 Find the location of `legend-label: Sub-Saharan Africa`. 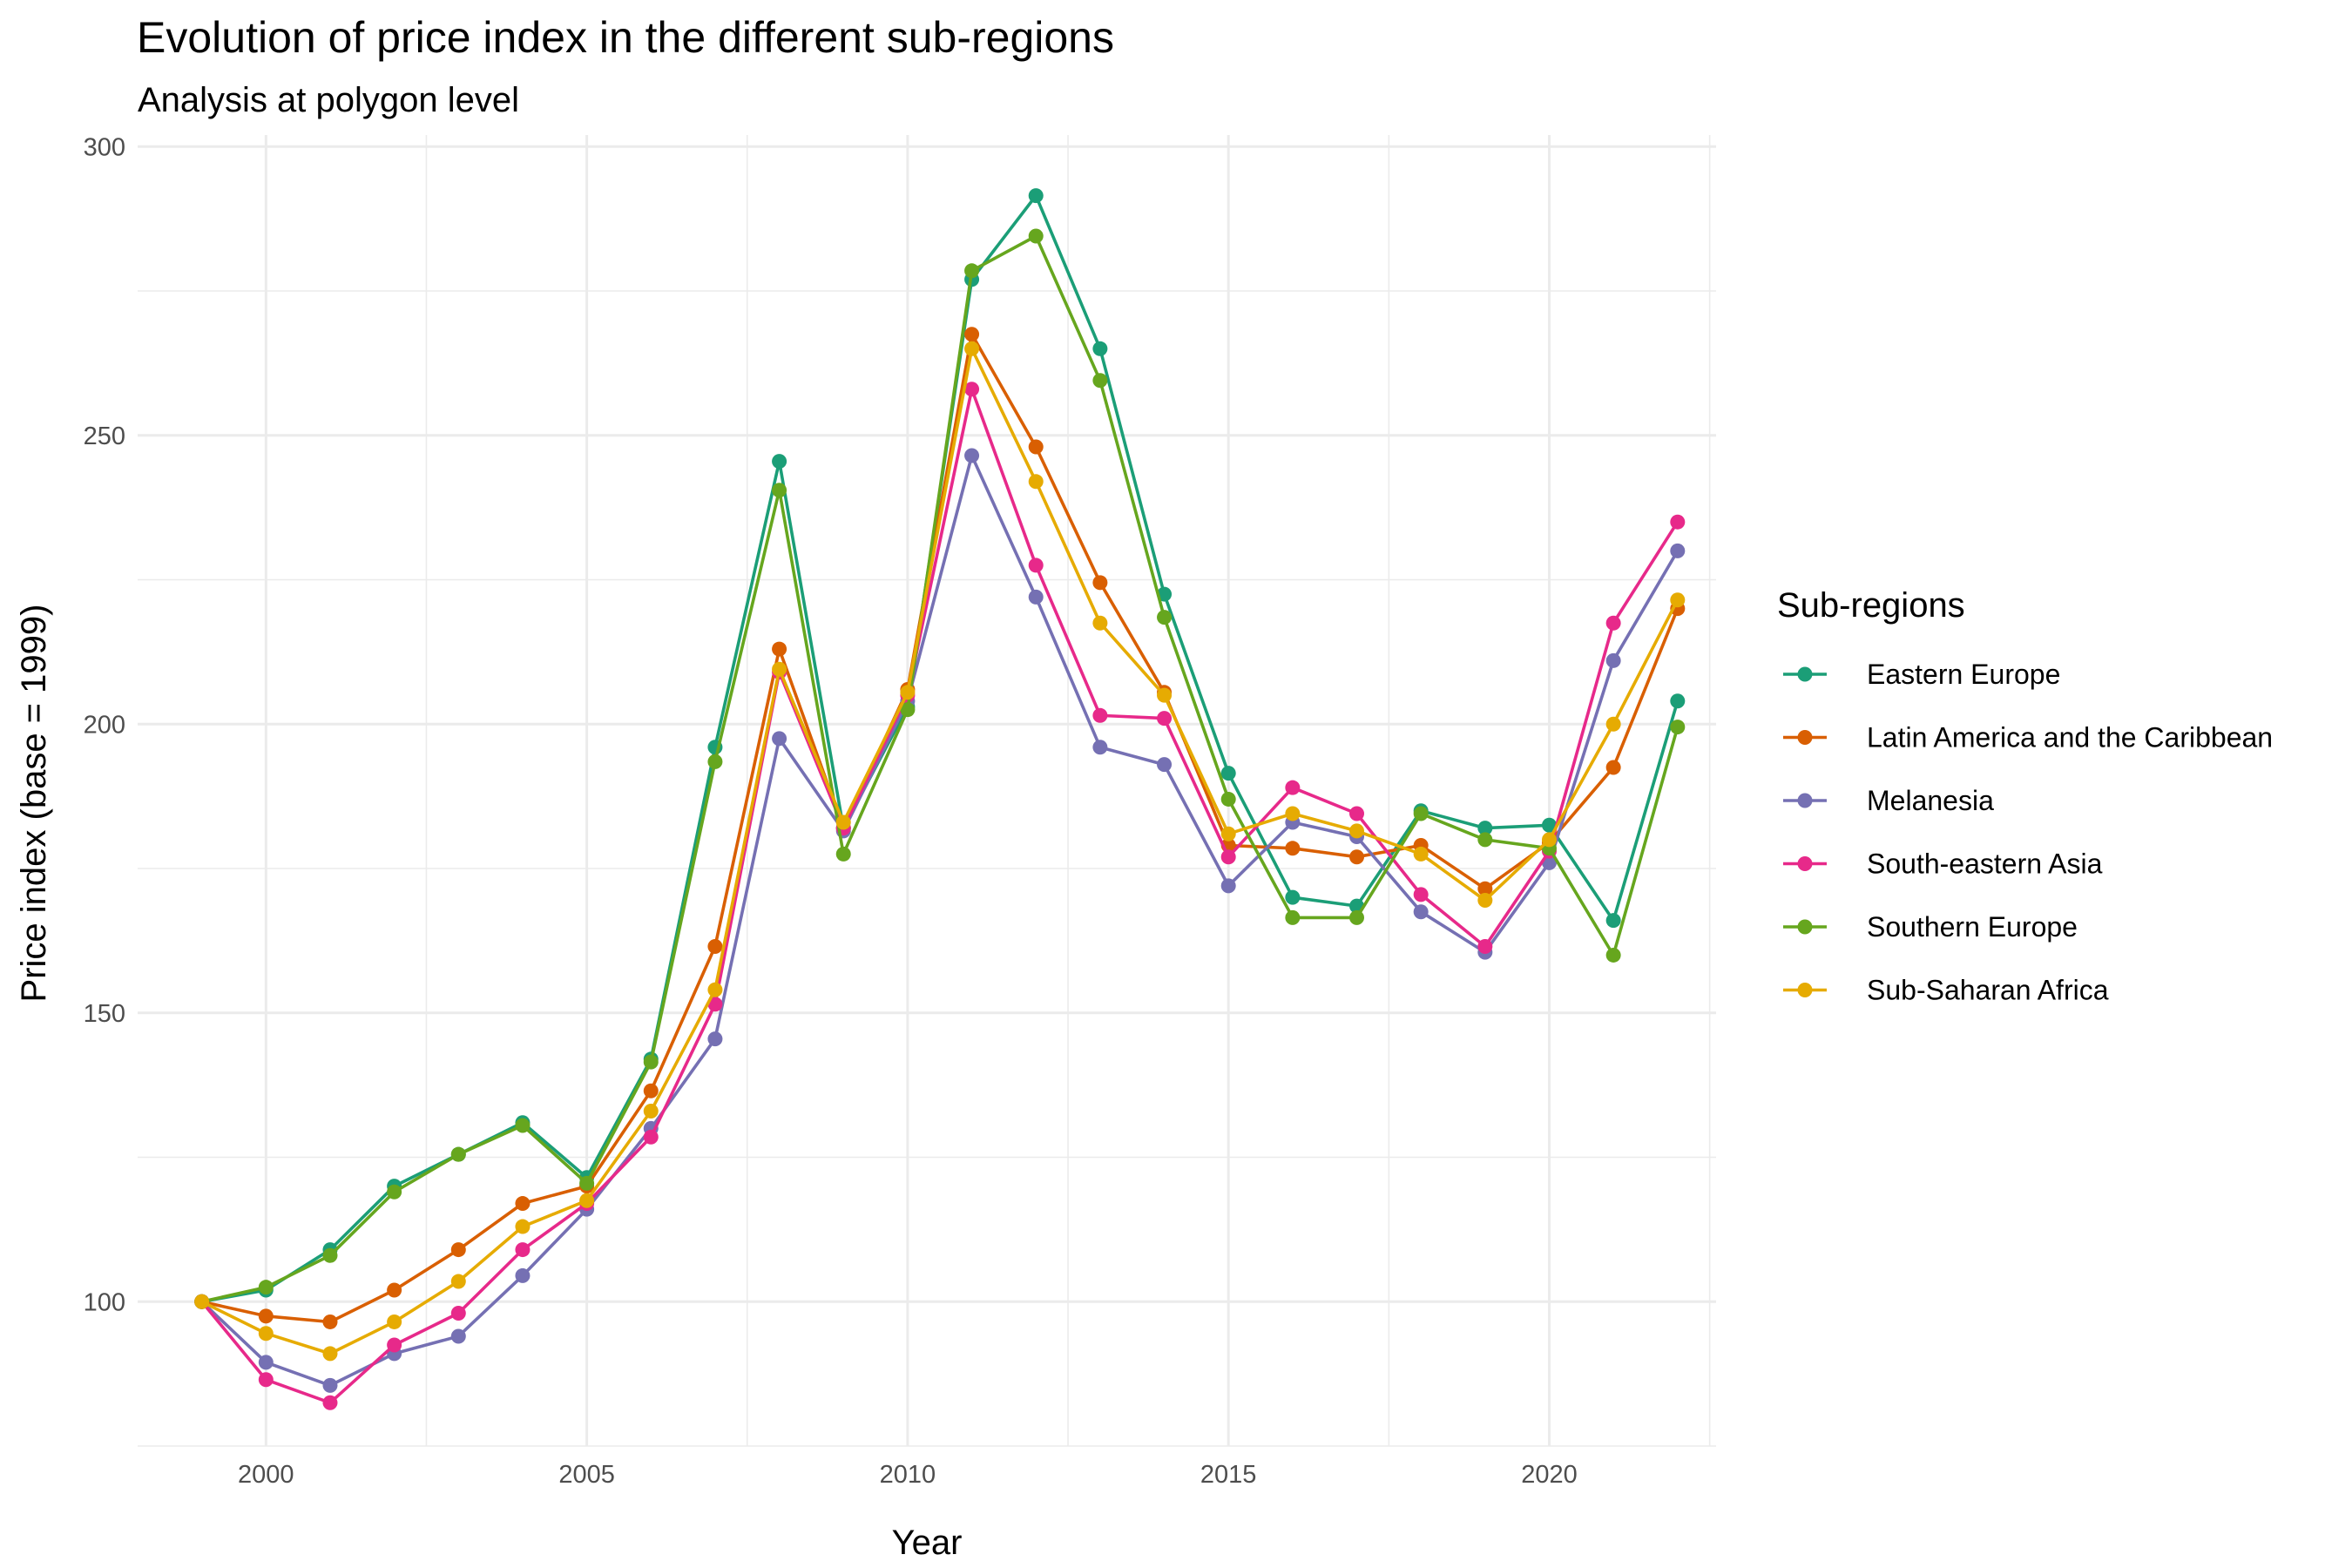

legend-label: Sub-Saharan Africa is located at coordinates (1988, 990).